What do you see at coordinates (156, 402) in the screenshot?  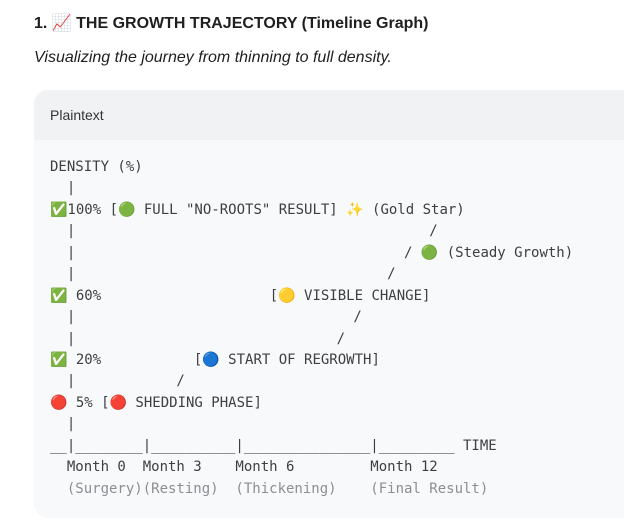 I see `code-line: 🔴 5% [🔴 SHEDDING PHASE]` at bounding box center [156, 402].